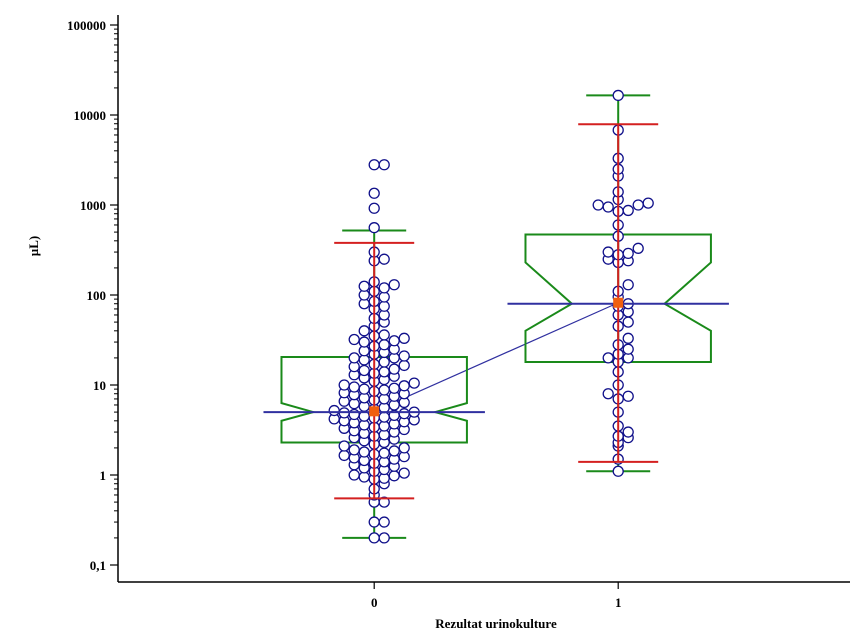  Describe the element at coordinates (496, 357) in the screenshot. I see `mean-connector-line` at that location.